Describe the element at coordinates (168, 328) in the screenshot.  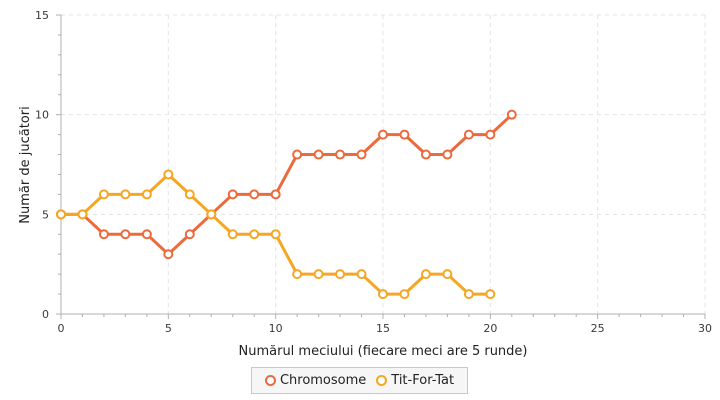
I see `x-tick-label: 5` at that location.